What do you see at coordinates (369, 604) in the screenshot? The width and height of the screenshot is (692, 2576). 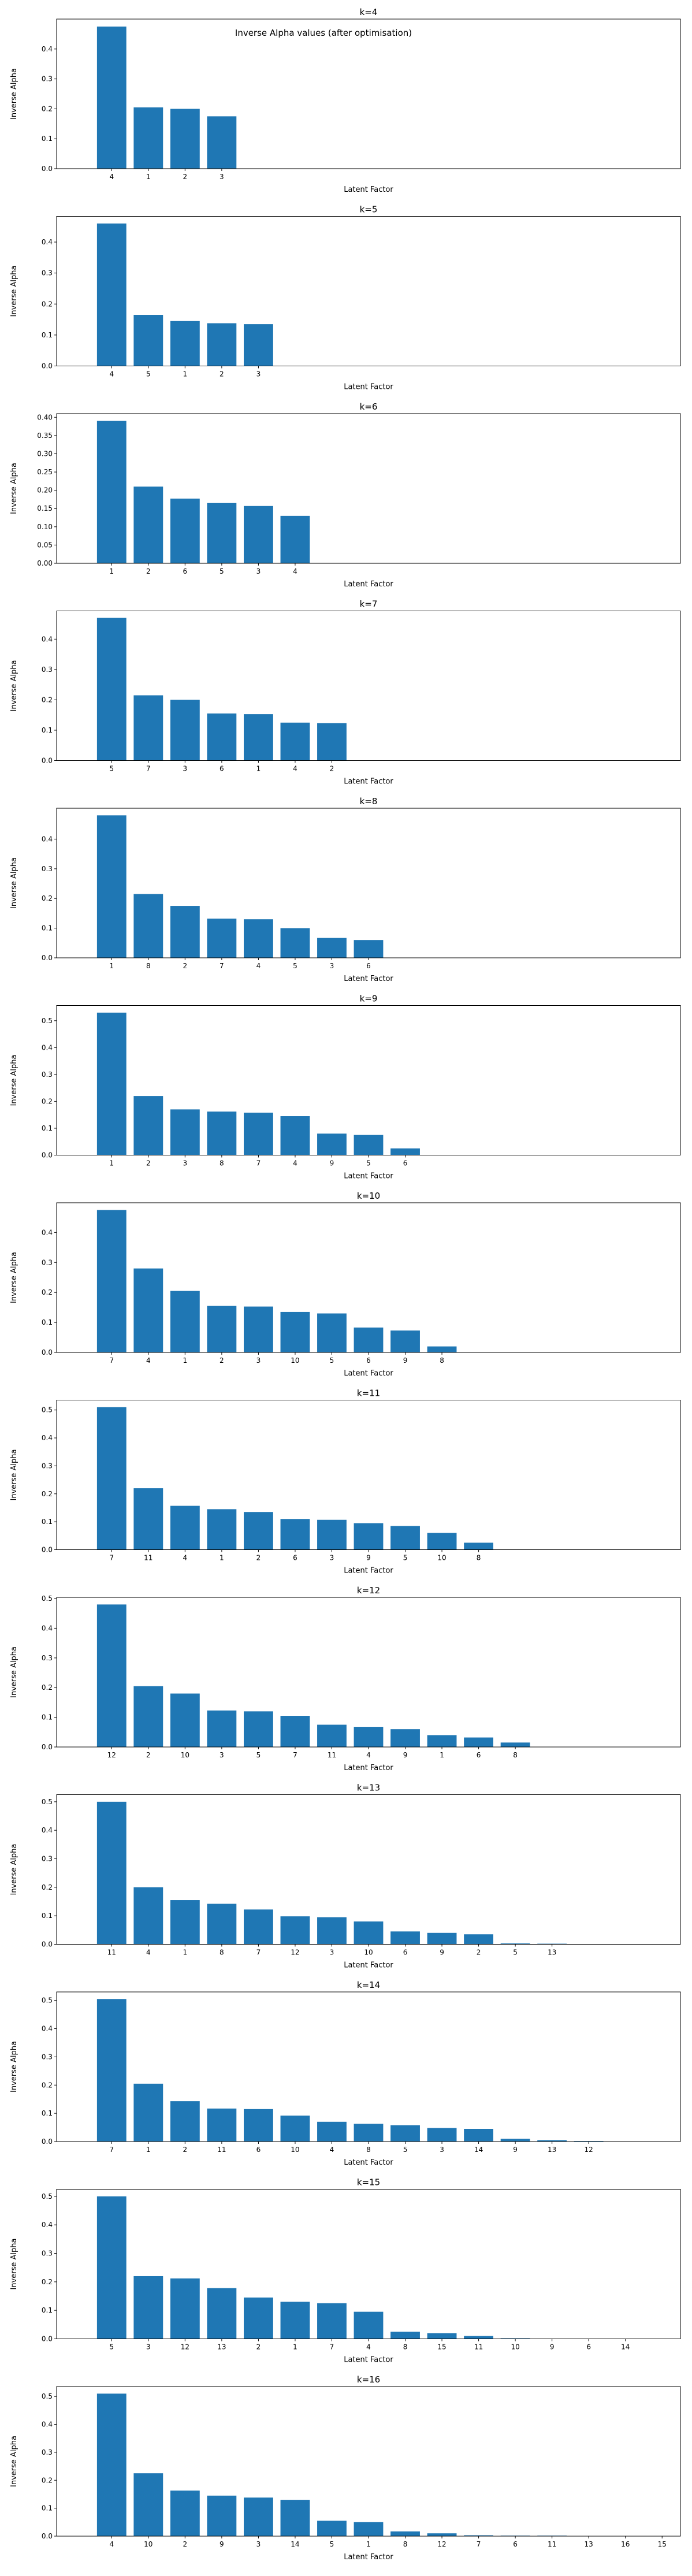 I see `subplot-title: k=7` at bounding box center [369, 604].